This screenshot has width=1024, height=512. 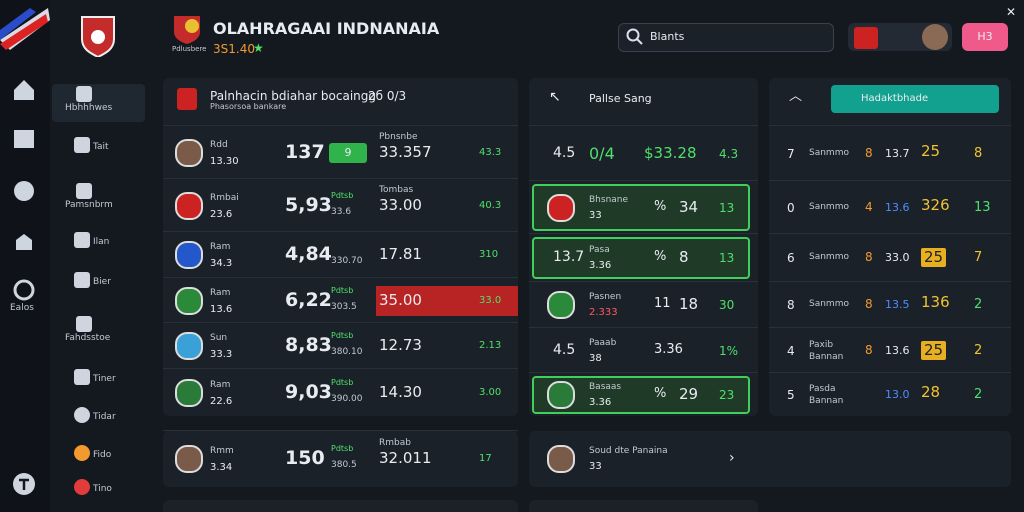 I want to click on dropdown-text: Hadaktbhade, so click(x=895, y=98).